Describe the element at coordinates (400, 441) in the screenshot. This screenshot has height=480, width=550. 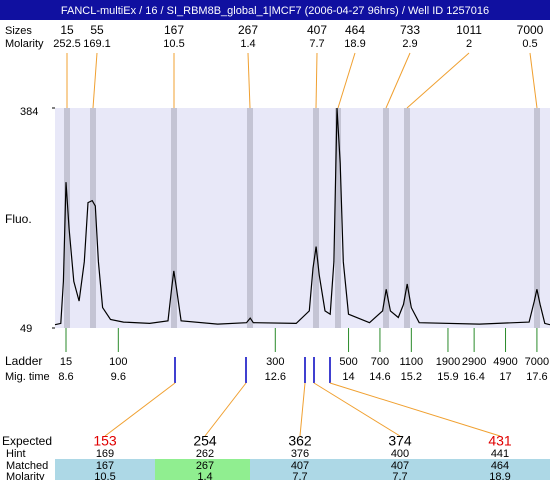
I see `expected-value: 374` at that location.